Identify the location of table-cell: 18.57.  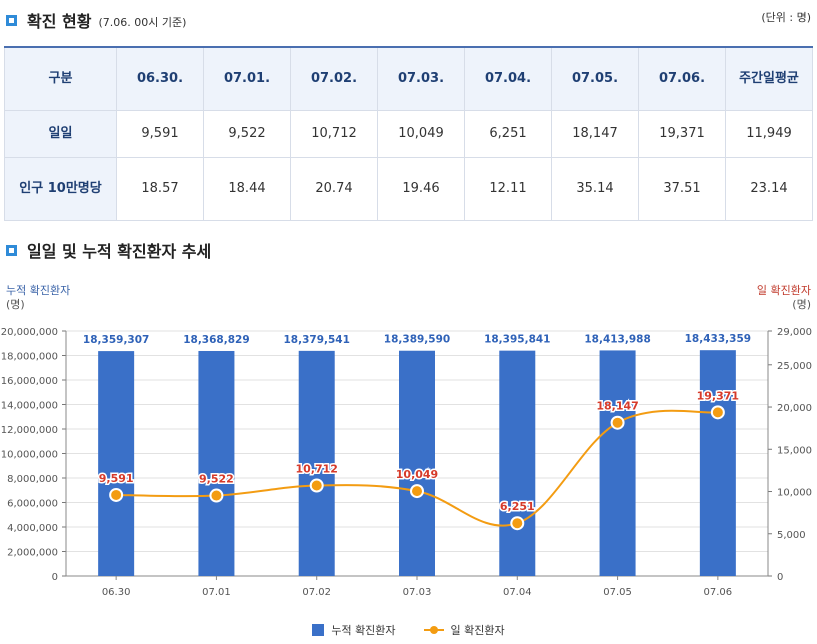
(160, 189).